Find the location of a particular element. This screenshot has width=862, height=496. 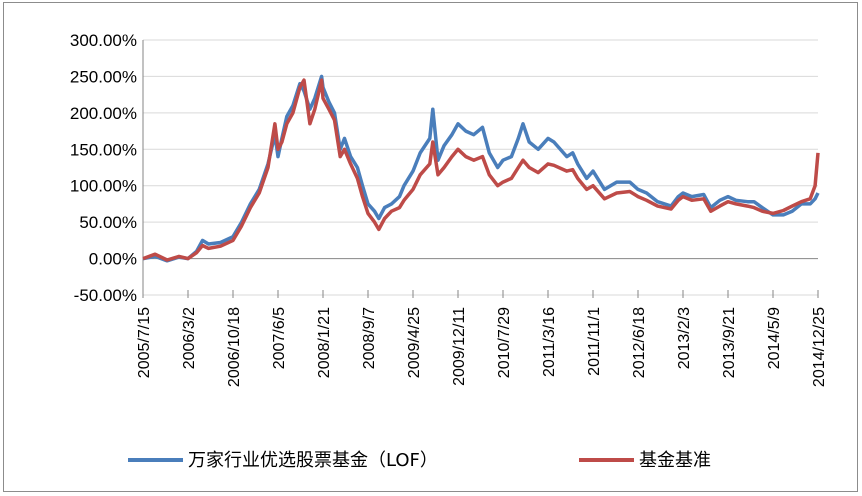

legend-label-1: 万家行业优选股票基金（LOF） is located at coordinates (313, 460).